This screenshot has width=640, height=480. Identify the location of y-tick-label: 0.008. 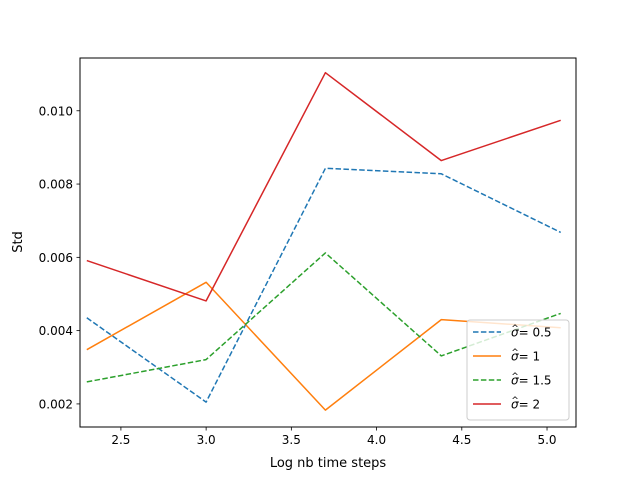
(56, 185).